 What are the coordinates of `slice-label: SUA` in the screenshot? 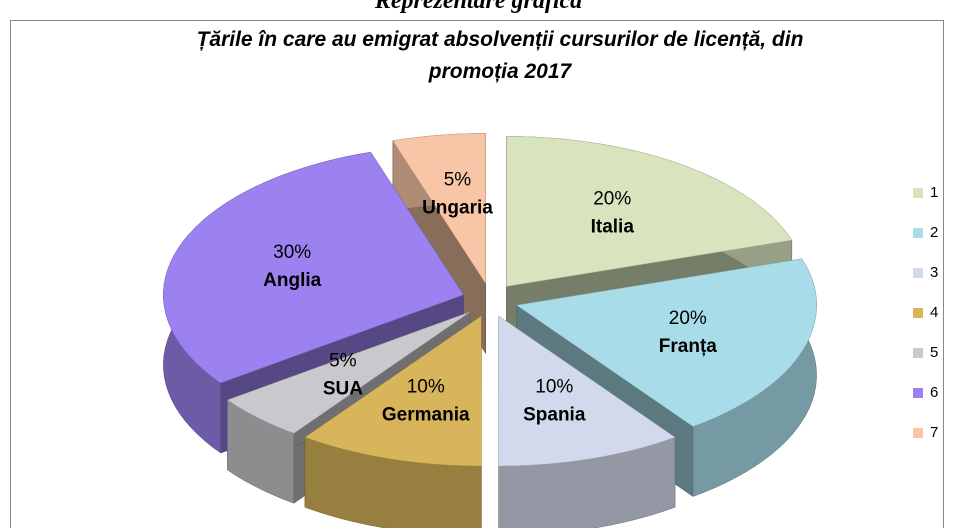 It's located at (343, 389).